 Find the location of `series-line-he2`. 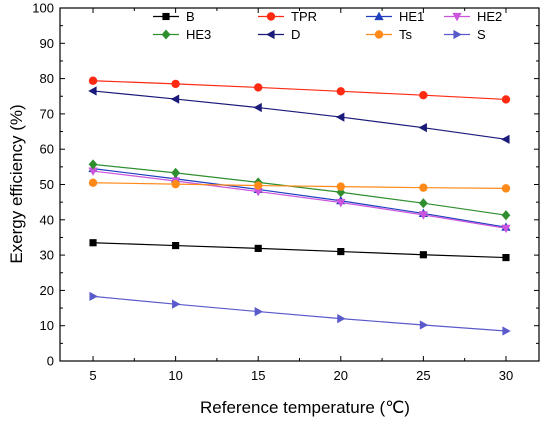

series-line-he2 is located at coordinates (299, 199).